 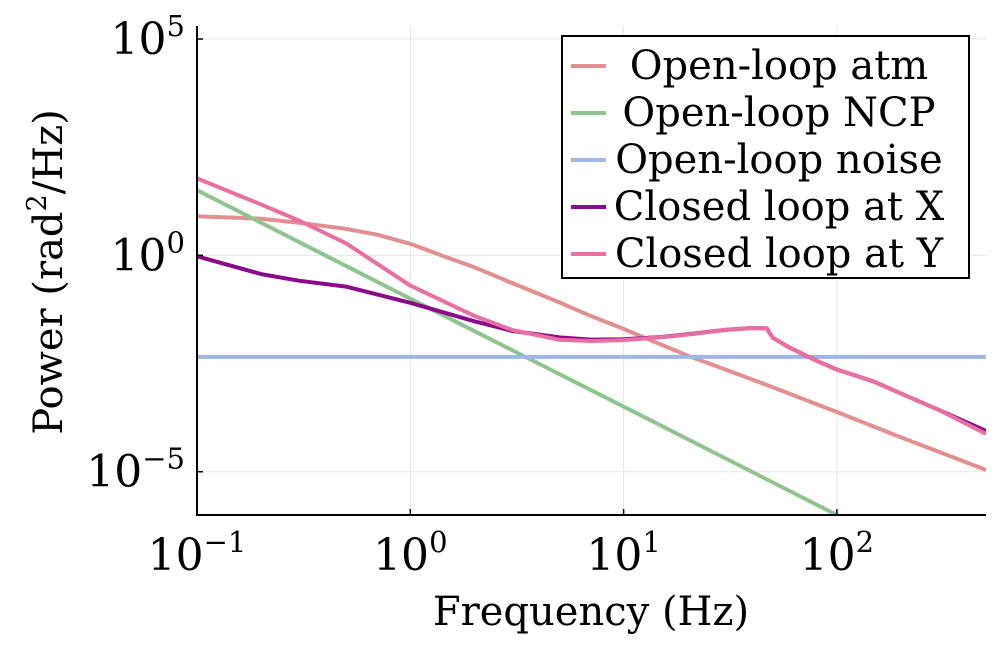 I want to click on legend-label-closed-loop-at-y: Closed loop at Y, so click(x=779, y=254).